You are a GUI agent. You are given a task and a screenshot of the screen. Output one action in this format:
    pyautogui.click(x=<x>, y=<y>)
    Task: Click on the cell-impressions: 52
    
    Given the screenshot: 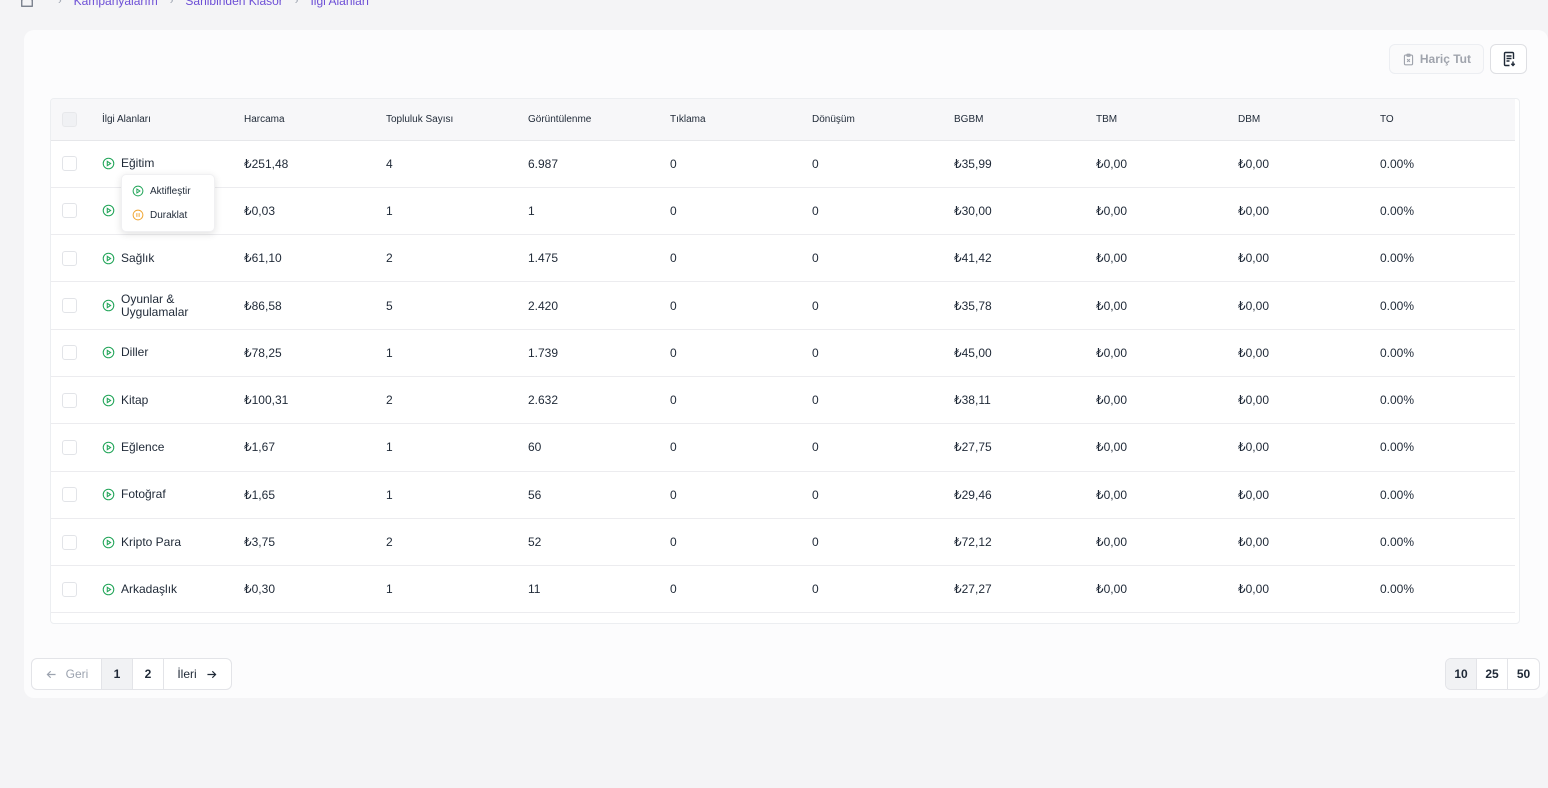 What is the action you would take?
    pyautogui.click(x=535, y=542)
    